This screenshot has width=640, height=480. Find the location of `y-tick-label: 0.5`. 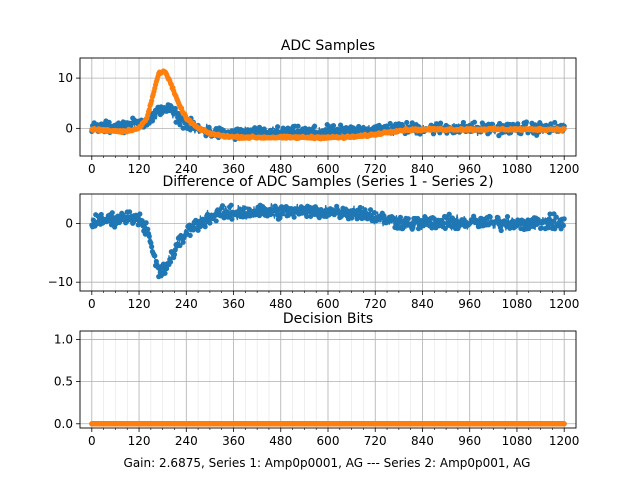

y-tick-label: 0.5 is located at coordinates (63, 382).